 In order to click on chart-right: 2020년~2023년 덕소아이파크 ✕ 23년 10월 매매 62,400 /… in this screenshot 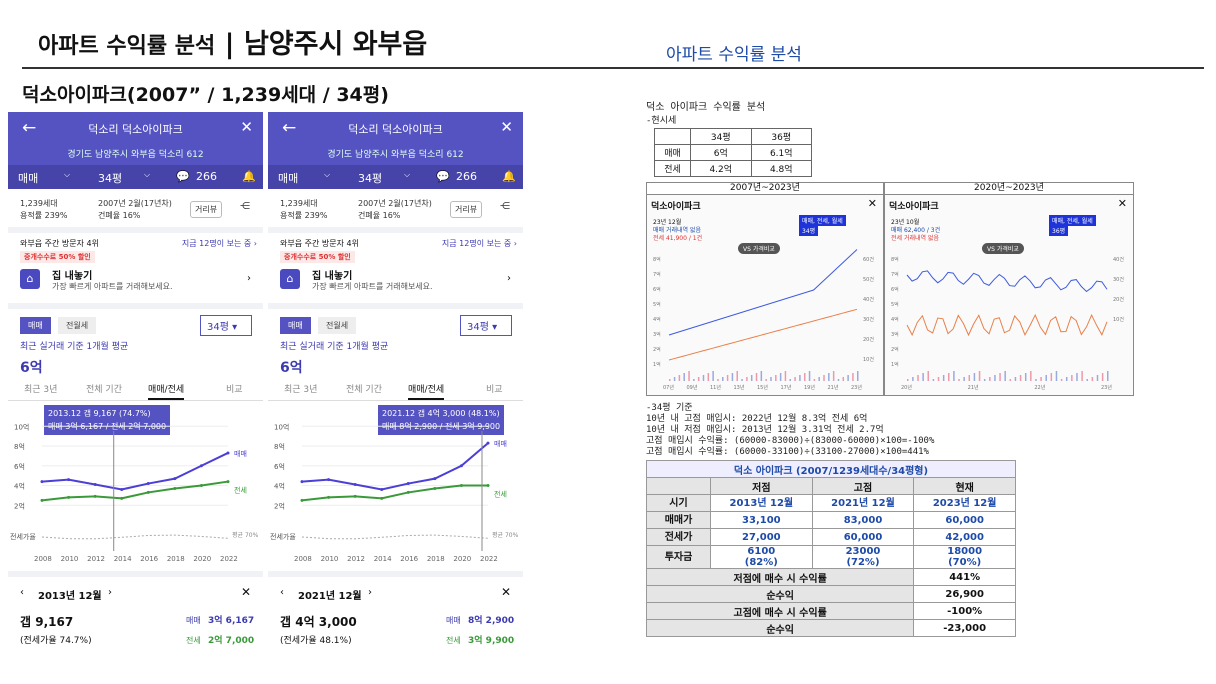, I will do `click(1009, 289)`.